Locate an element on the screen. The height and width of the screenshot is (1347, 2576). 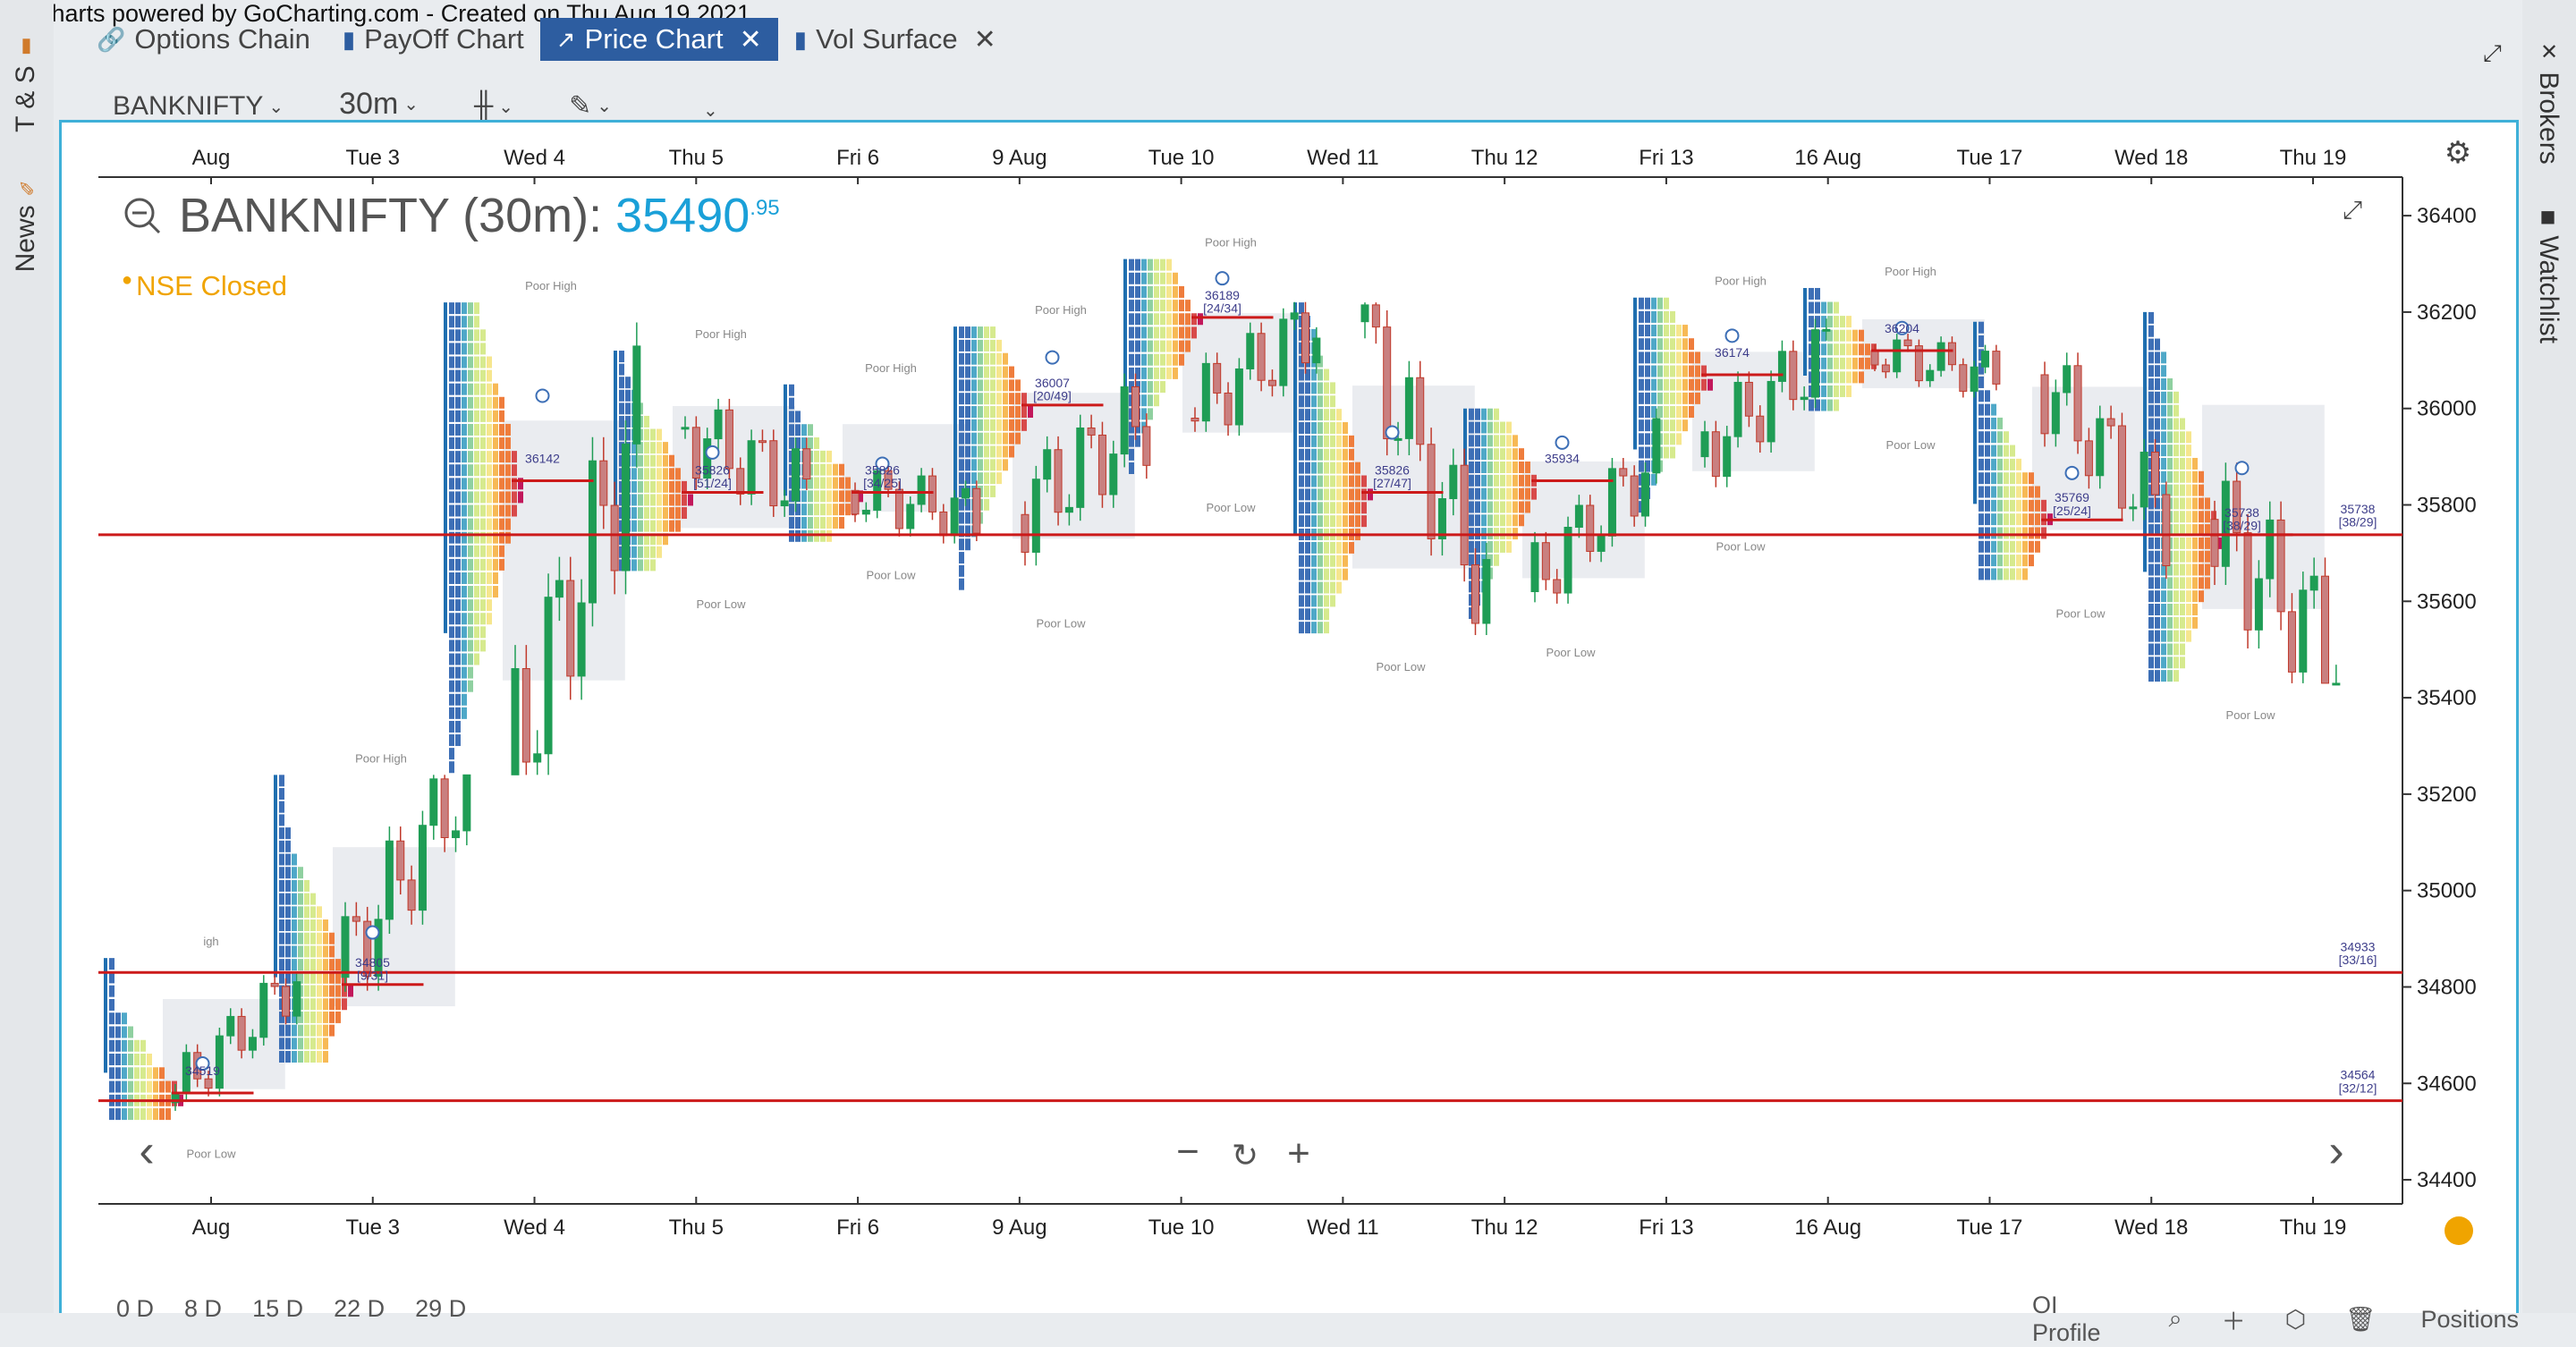
range-22d: 22 D is located at coordinates (360, 1308).